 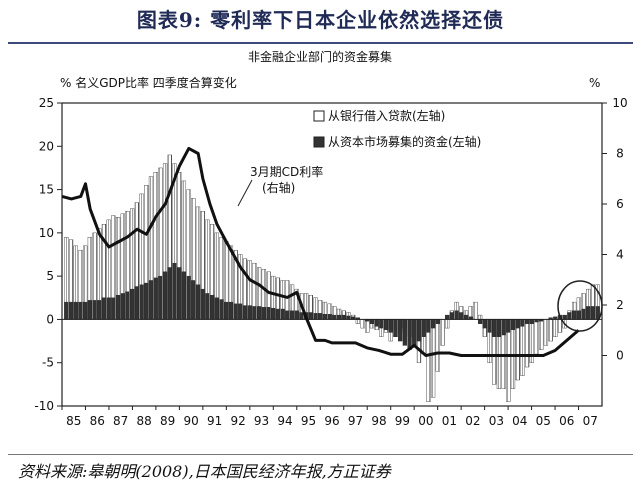 What do you see at coordinates (449, 421) in the screenshot?
I see `x-tick-label: 01` at bounding box center [449, 421].